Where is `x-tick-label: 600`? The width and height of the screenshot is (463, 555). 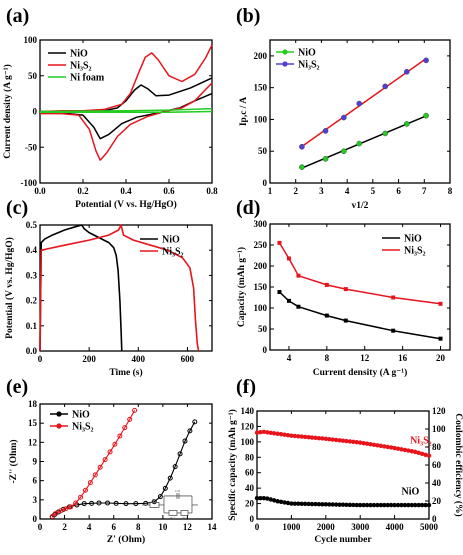
x-tick-label: 600 is located at coordinates (188, 359).